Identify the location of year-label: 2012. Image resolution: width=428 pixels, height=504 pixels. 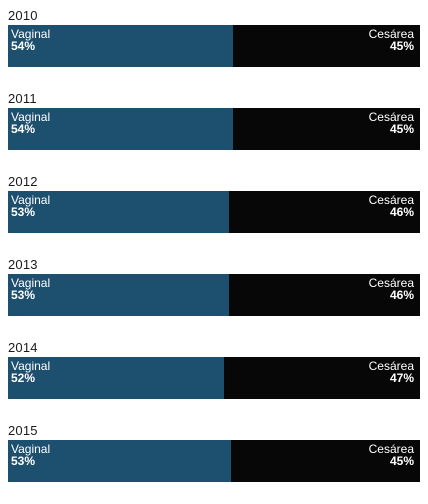
(23, 181).